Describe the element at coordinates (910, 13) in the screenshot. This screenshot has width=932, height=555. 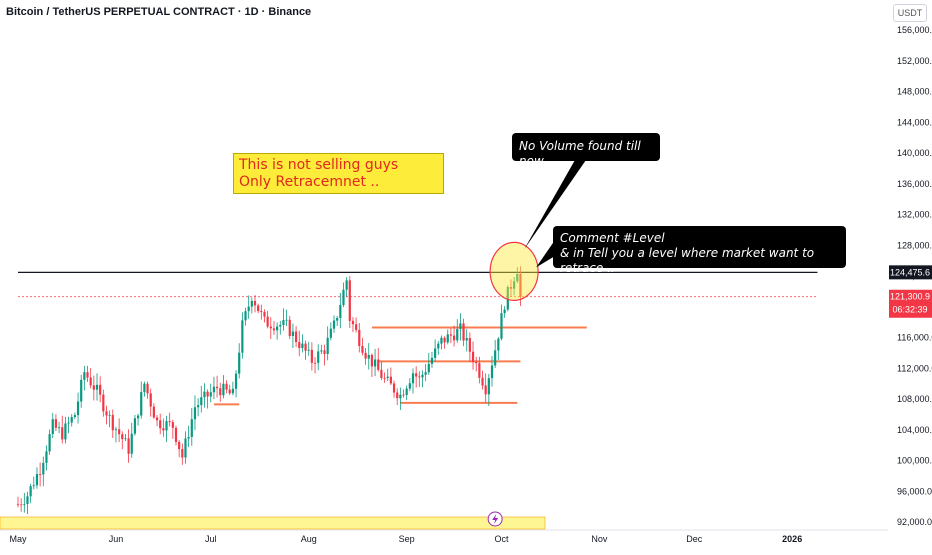
I see `currency-button: USDT` at that location.